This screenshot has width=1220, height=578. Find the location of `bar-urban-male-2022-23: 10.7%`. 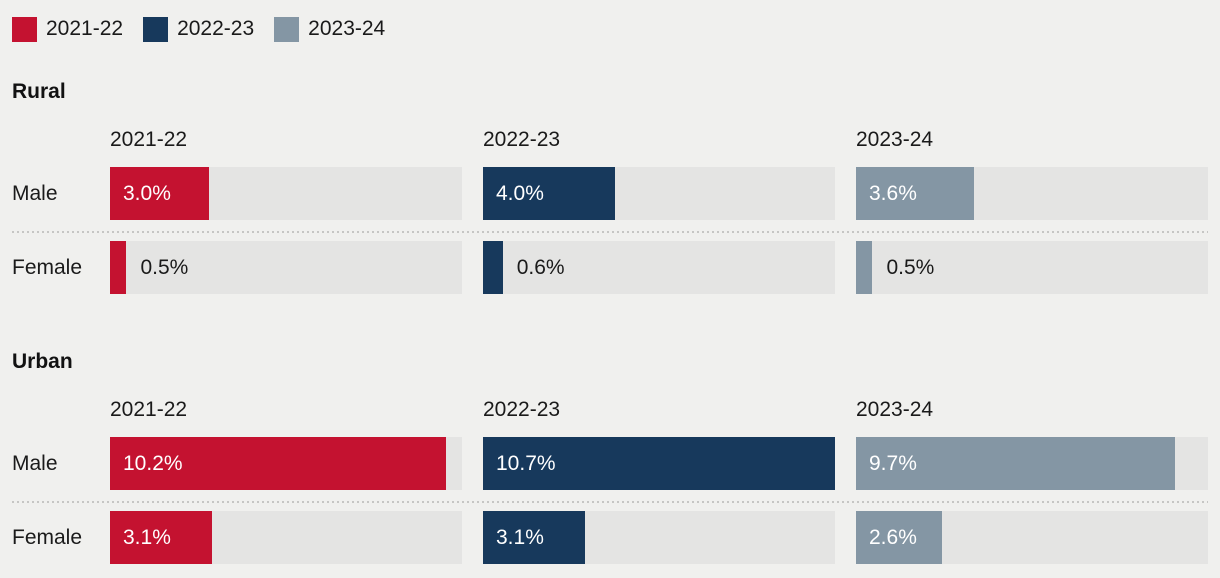

bar-urban-male-2022-23: 10.7% is located at coordinates (659, 463).